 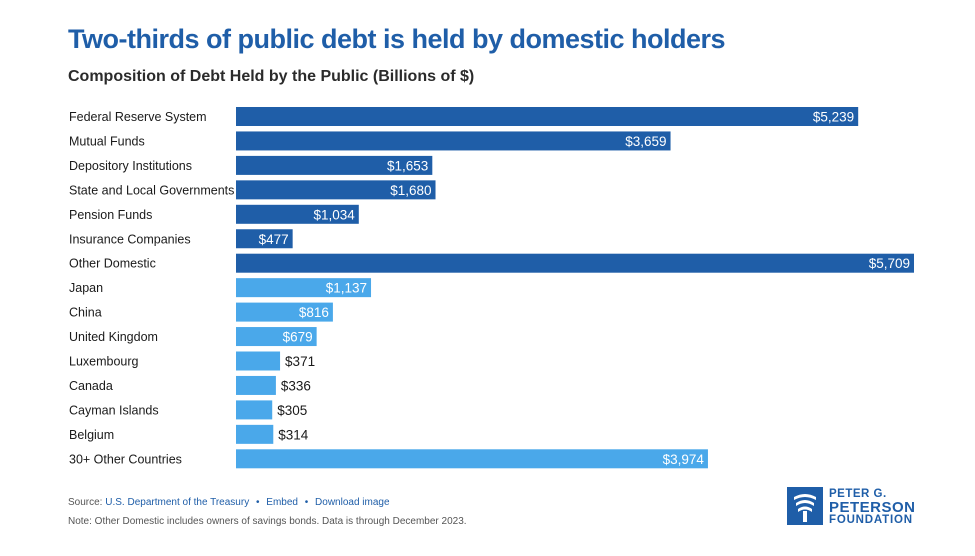 What do you see at coordinates (110, 215) in the screenshot?
I see `category-label: Pension Funds` at bounding box center [110, 215].